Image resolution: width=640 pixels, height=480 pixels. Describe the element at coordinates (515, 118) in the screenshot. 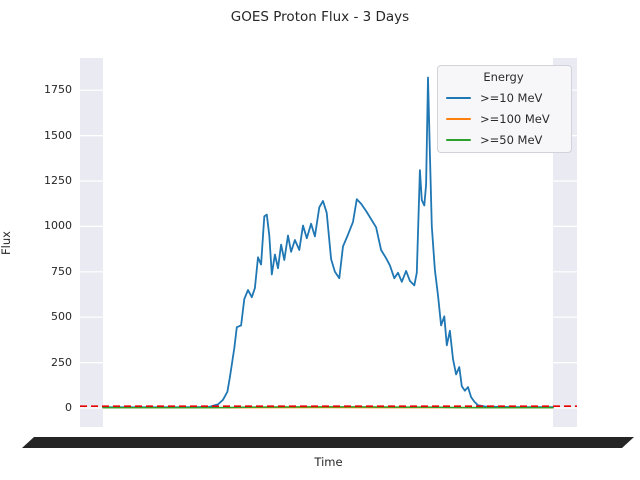

I see `legend-item-label: >=100 MeV` at that location.